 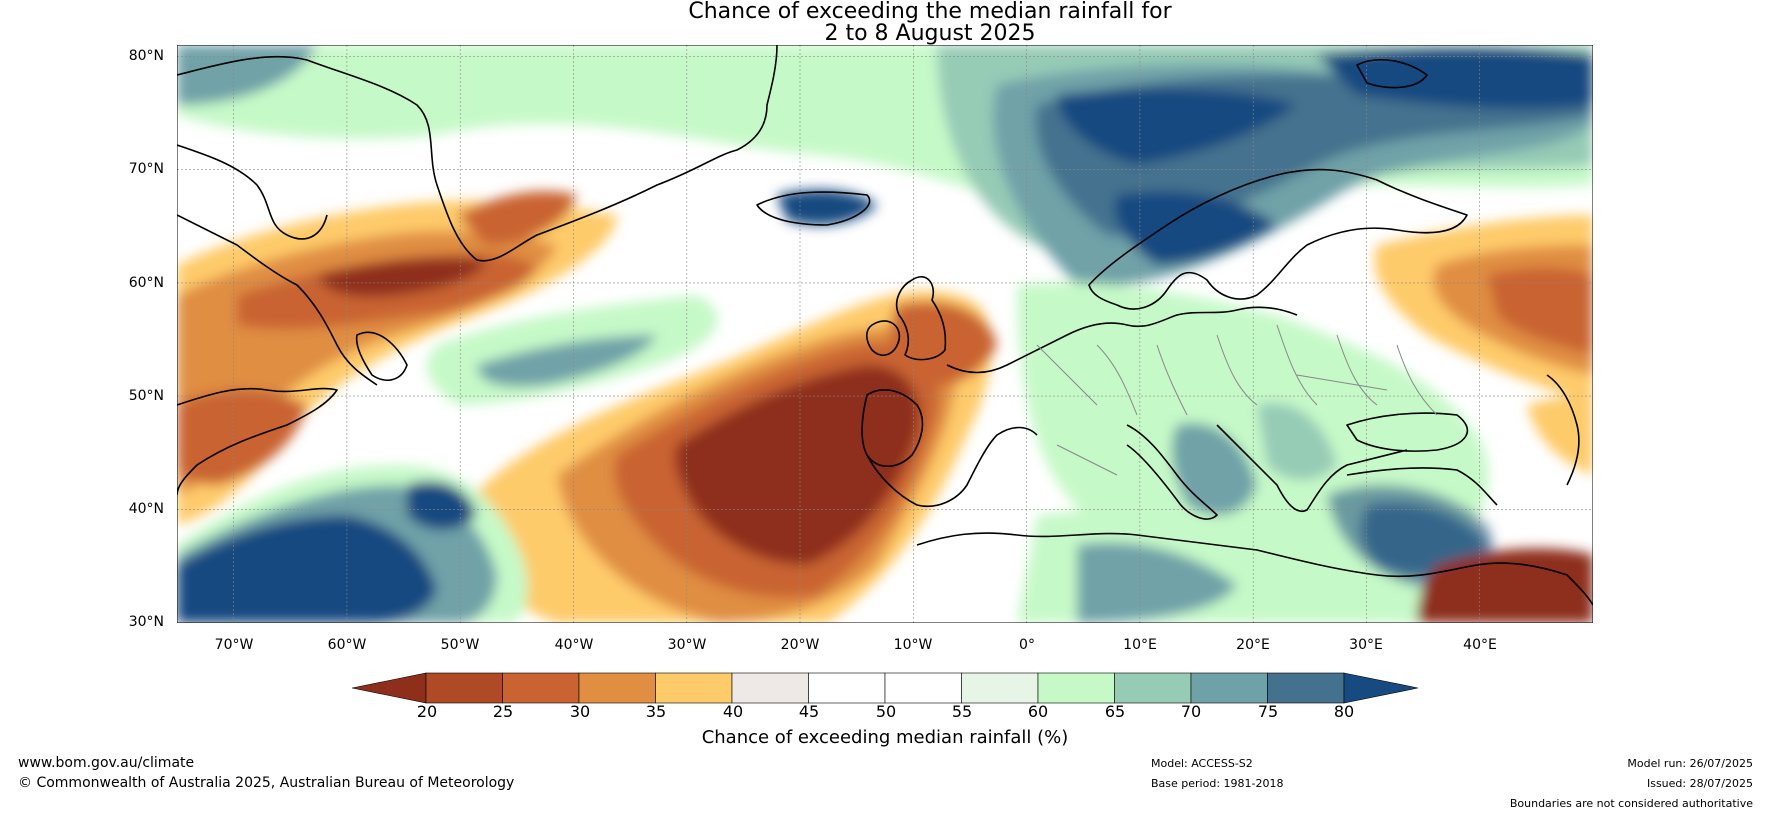 I want to click on lon-label-20w: 20°W, so click(x=800, y=645).